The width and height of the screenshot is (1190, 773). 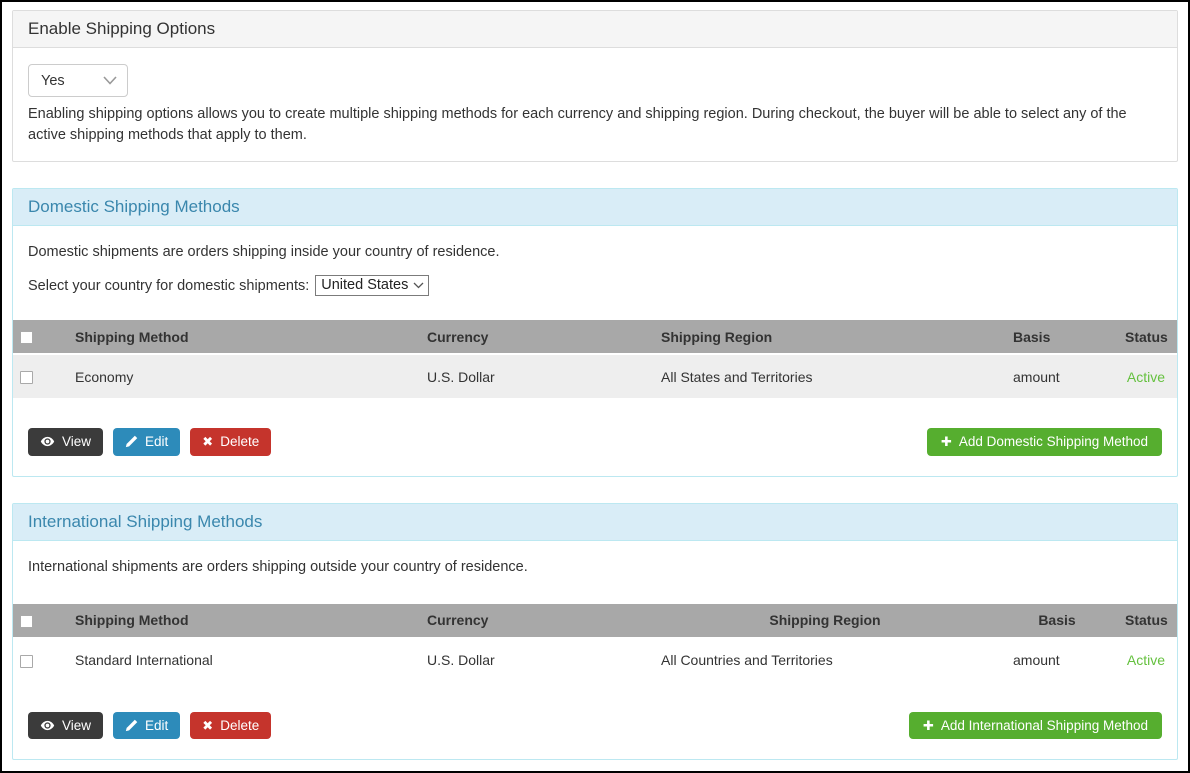 What do you see at coordinates (53, 80) in the screenshot?
I see `enable-shipping-select-value: Yes` at bounding box center [53, 80].